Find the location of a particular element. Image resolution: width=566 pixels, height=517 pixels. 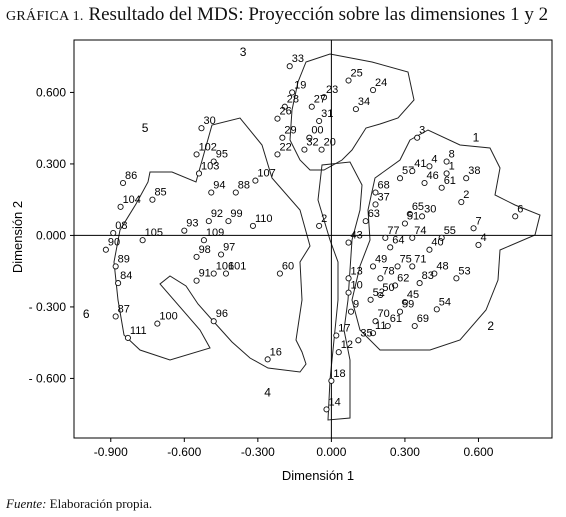

title-prefix: GRÁFICA 1. is located at coordinates (45, 16).